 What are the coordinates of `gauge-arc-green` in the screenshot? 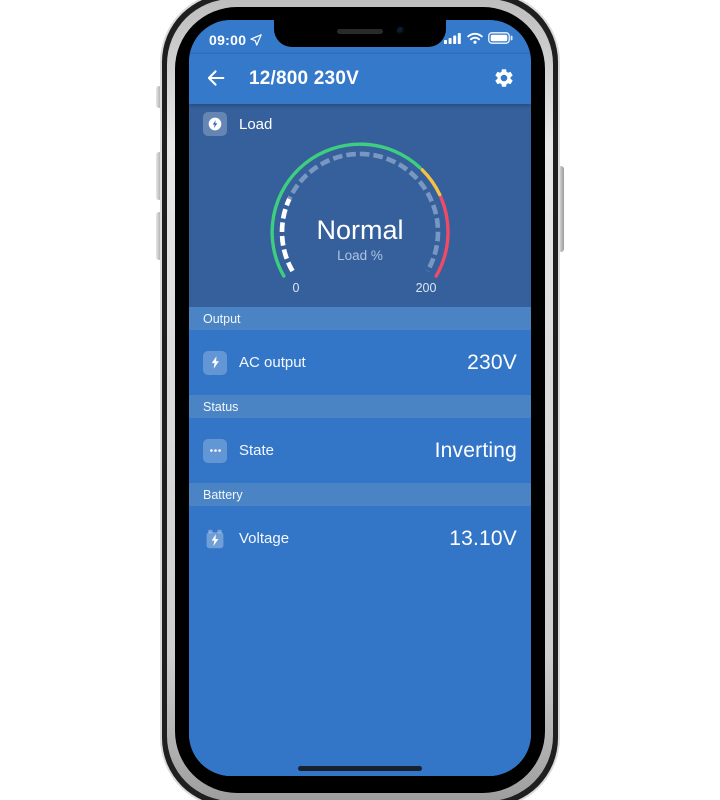 It's located at (346, 210).